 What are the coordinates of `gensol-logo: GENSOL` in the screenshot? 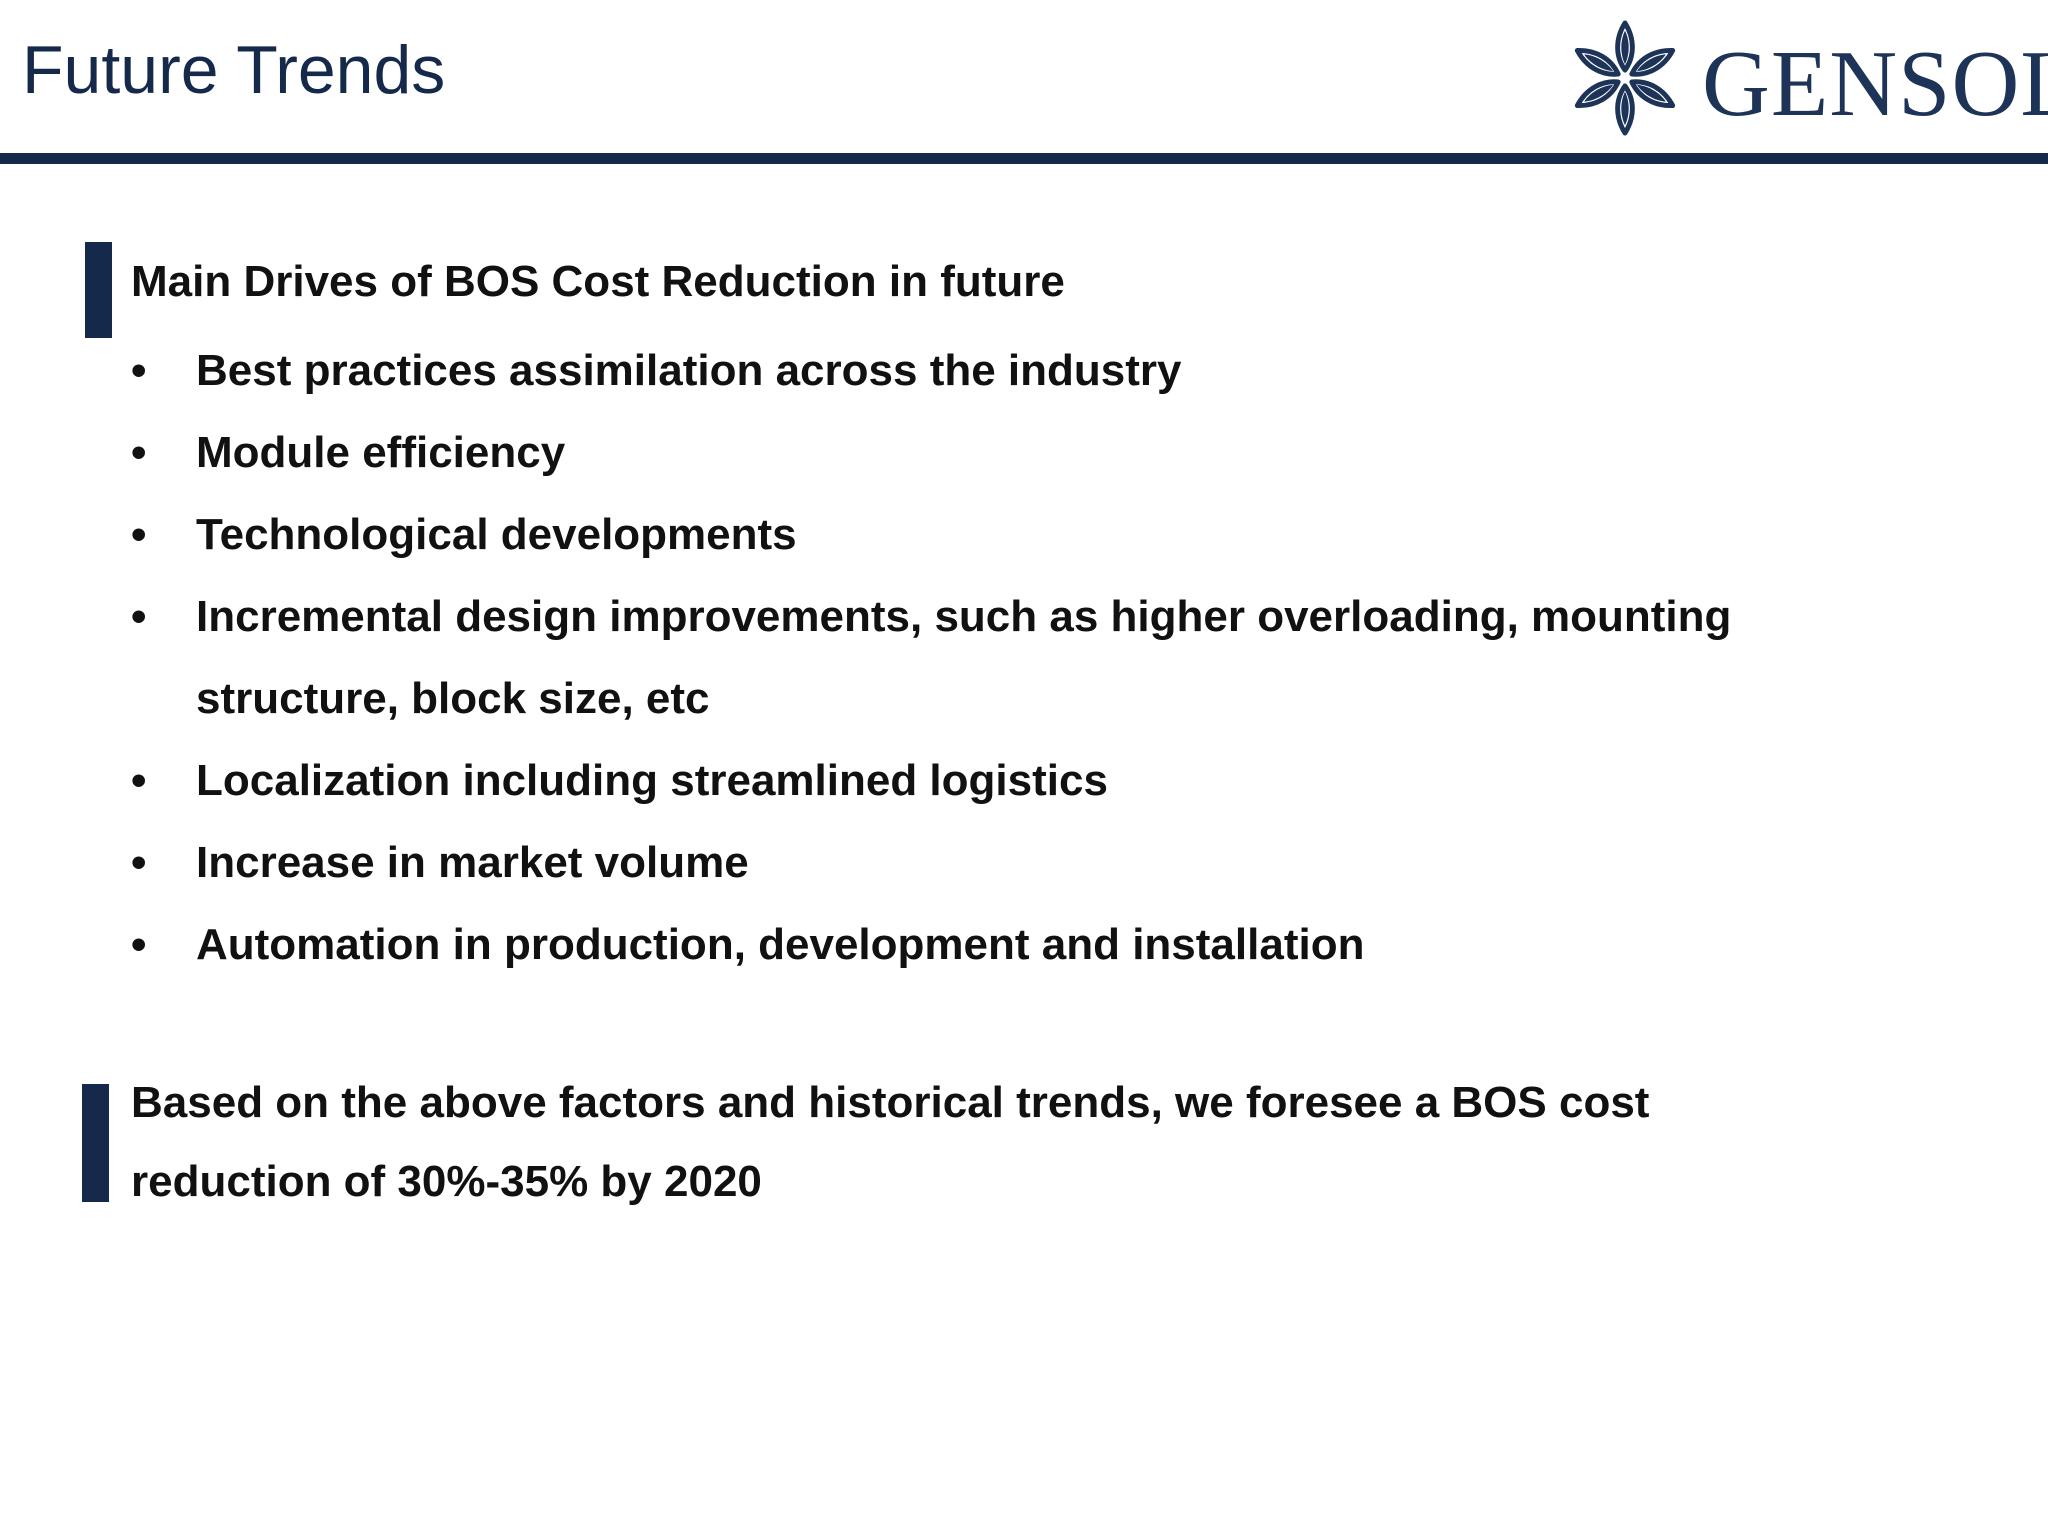 It's located at (1804, 79).